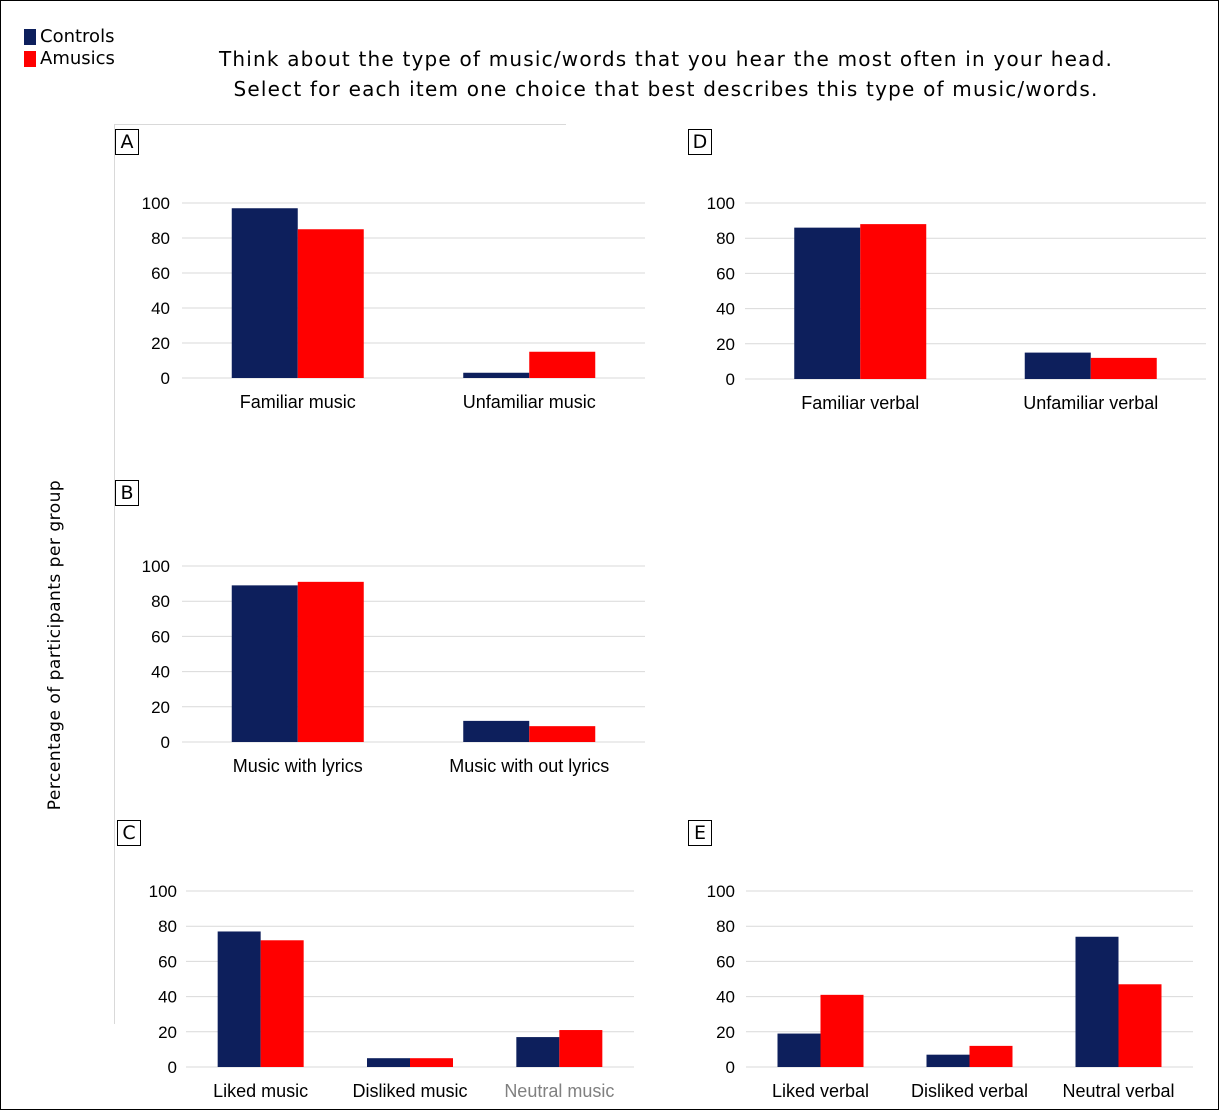 The width and height of the screenshot is (1219, 1110). What do you see at coordinates (160, 343) in the screenshot?
I see `panel-a-y-tick-20: 20` at bounding box center [160, 343].